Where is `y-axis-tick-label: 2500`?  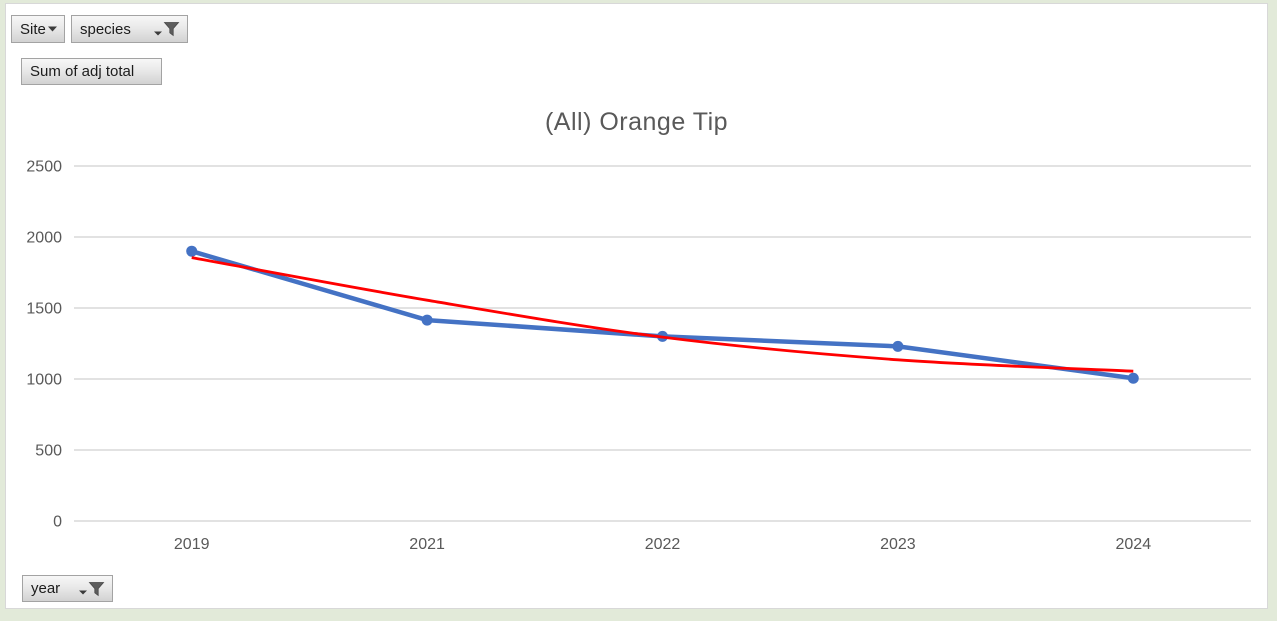 y-axis-tick-label: 2500 is located at coordinates (44, 167).